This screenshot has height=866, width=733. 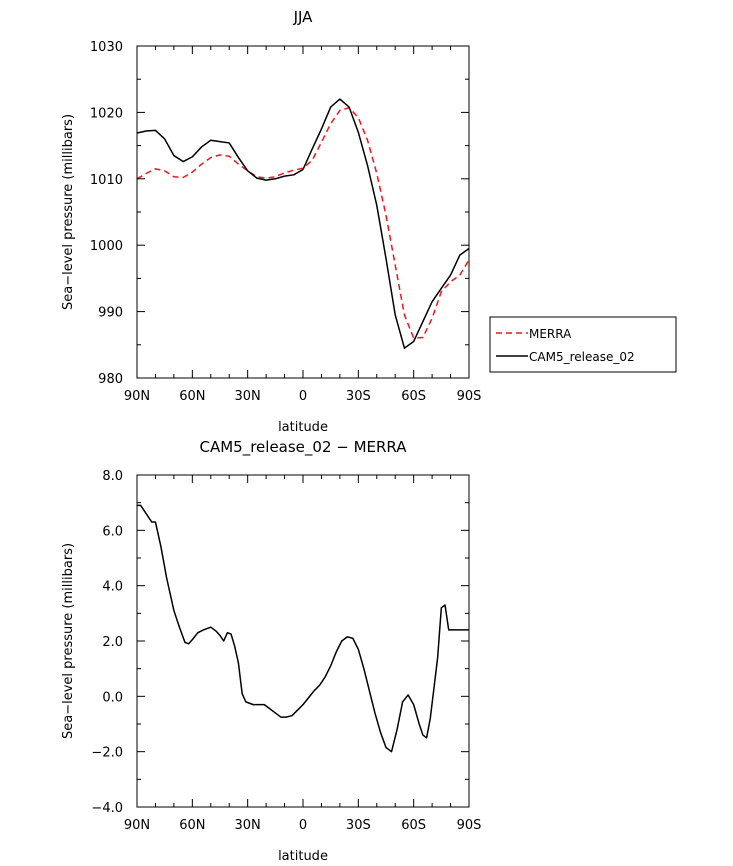 I want to click on bottom-y-tick-label: −2.0, so click(x=107, y=753).